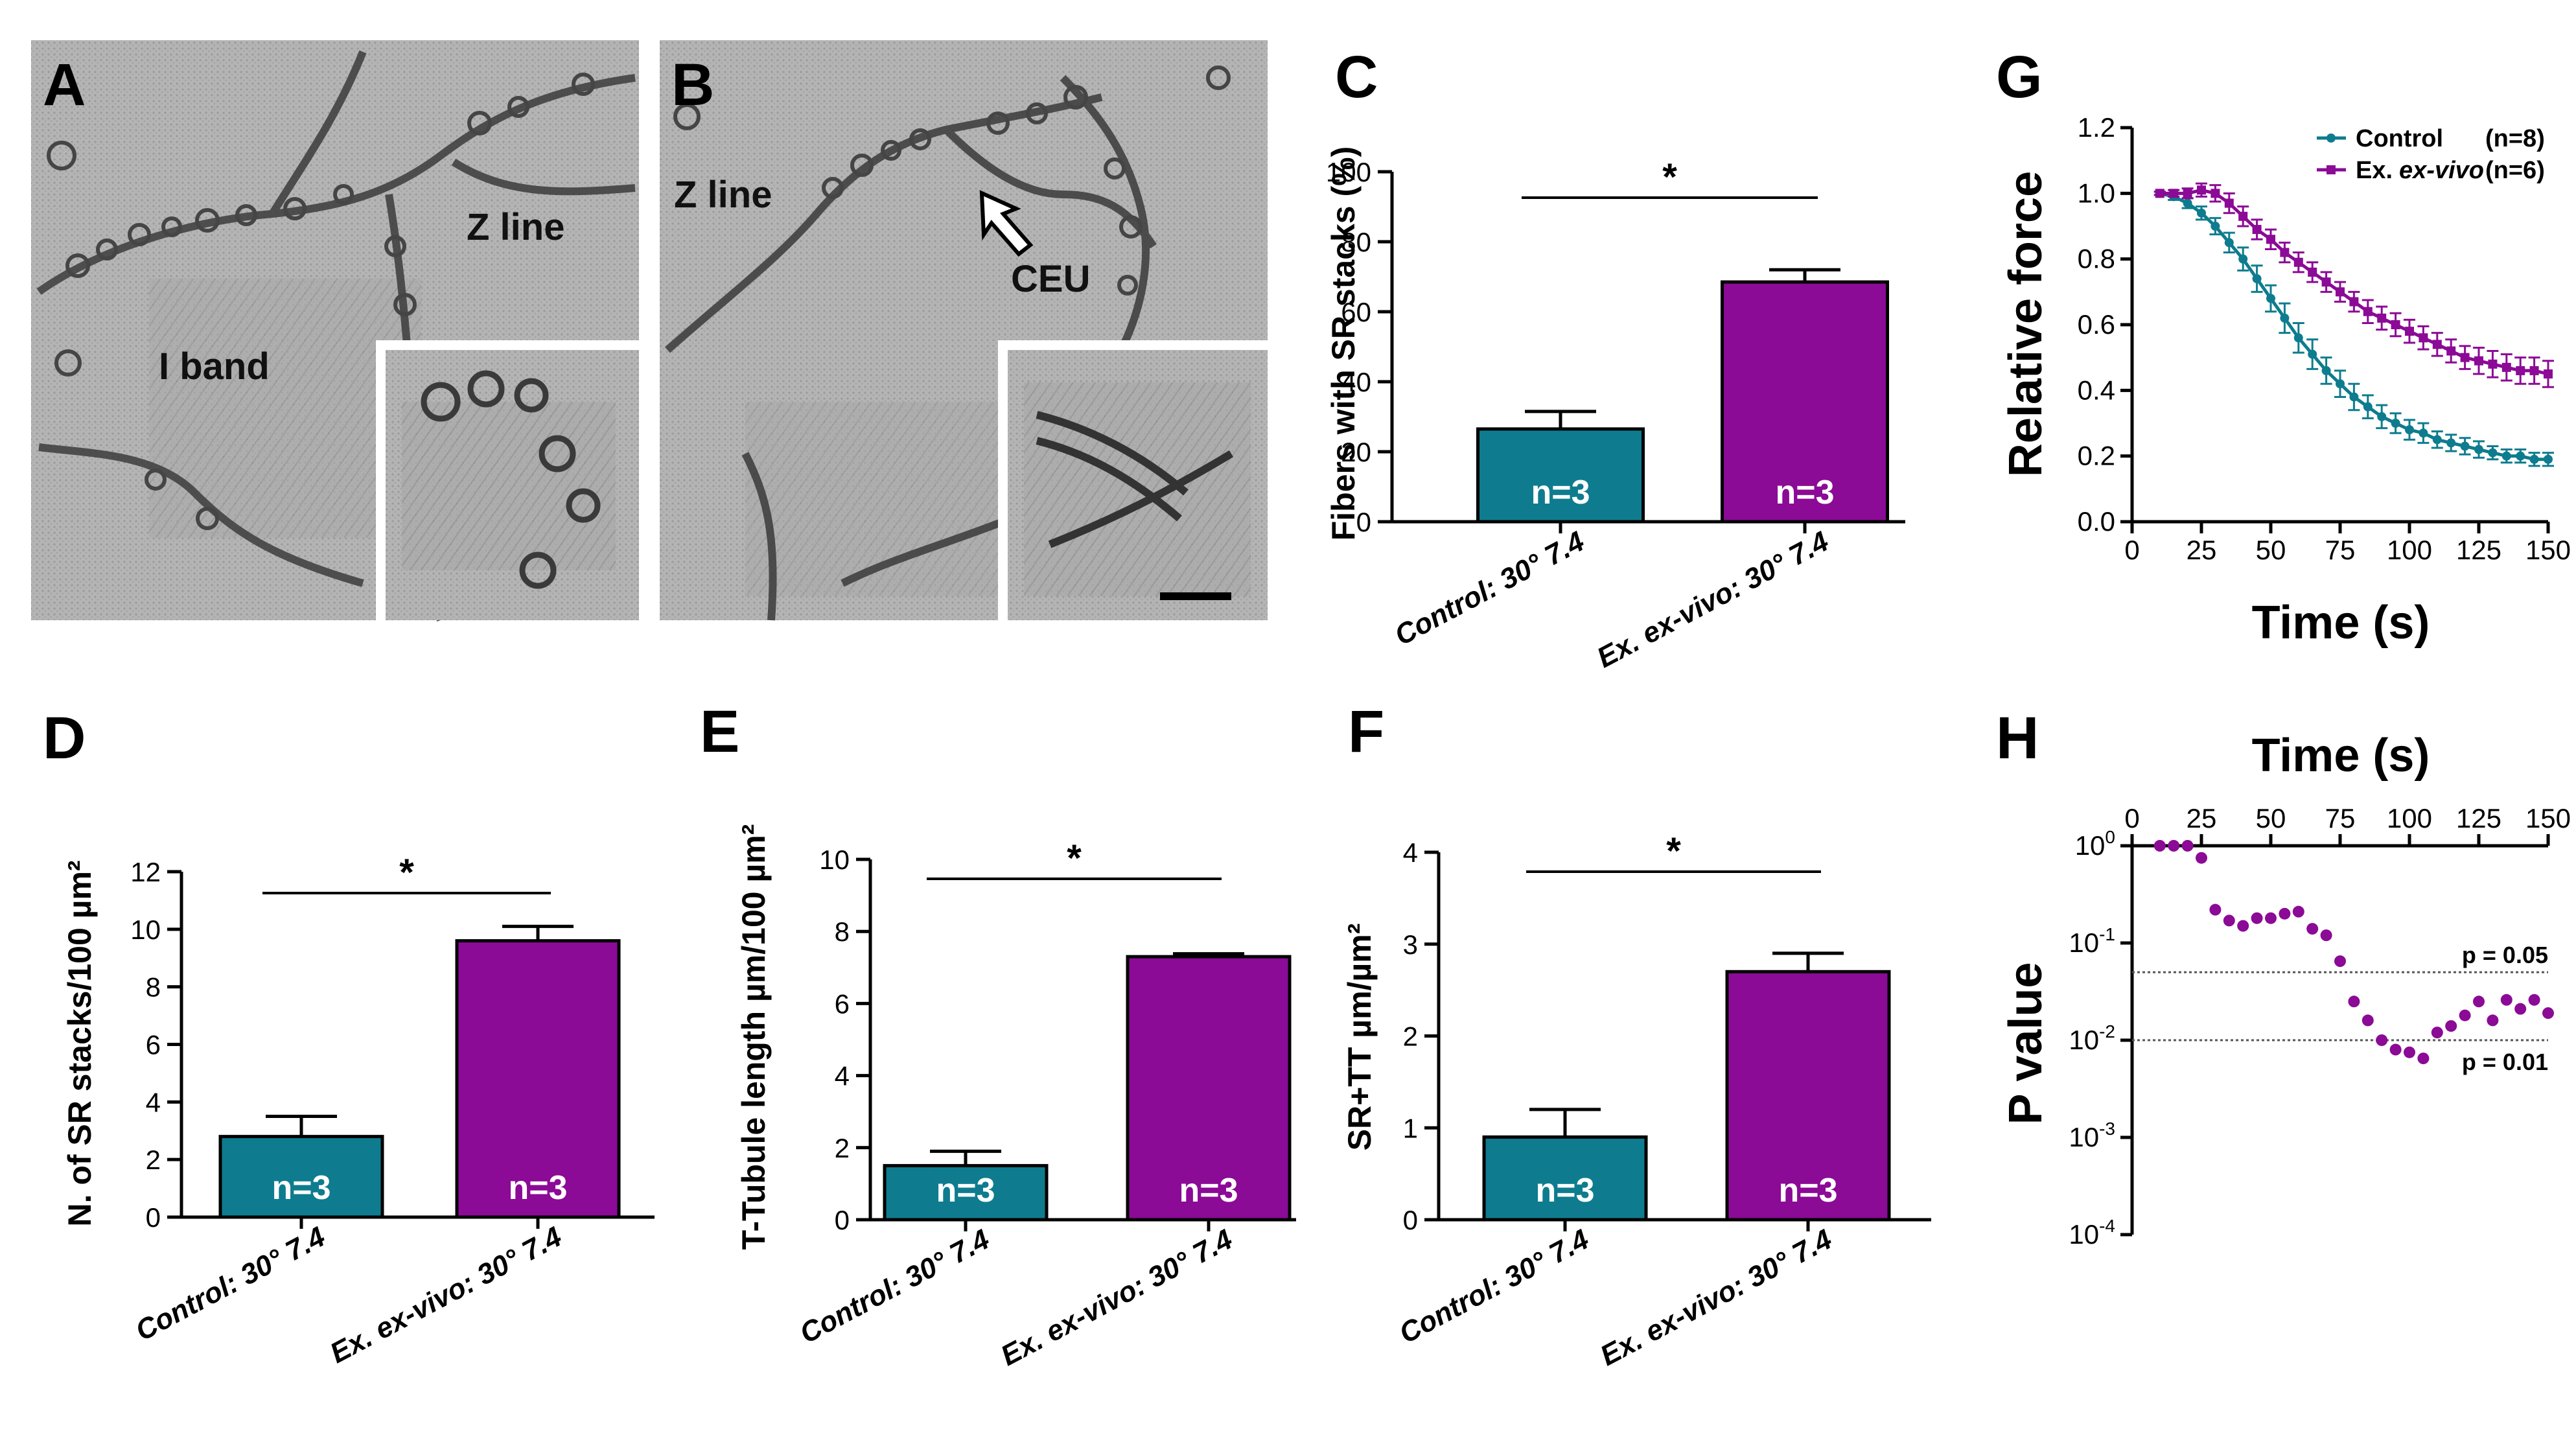  Describe the element at coordinates (146, 872) in the screenshot. I see `y-tick-label: 12` at that location.